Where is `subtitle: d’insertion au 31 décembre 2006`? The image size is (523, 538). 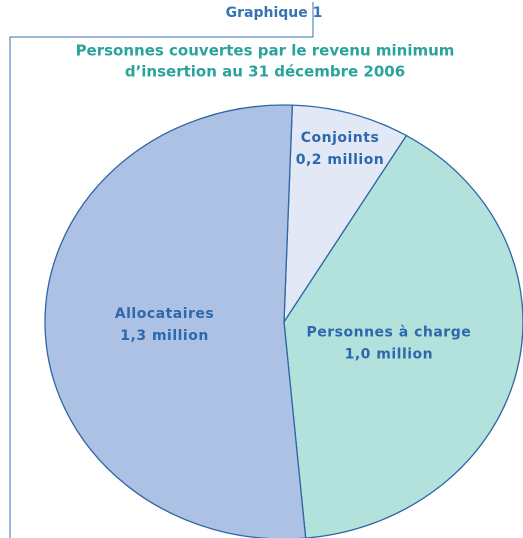
subtitle: d’insertion au 31 décembre 2006 is located at coordinates (265, 72).